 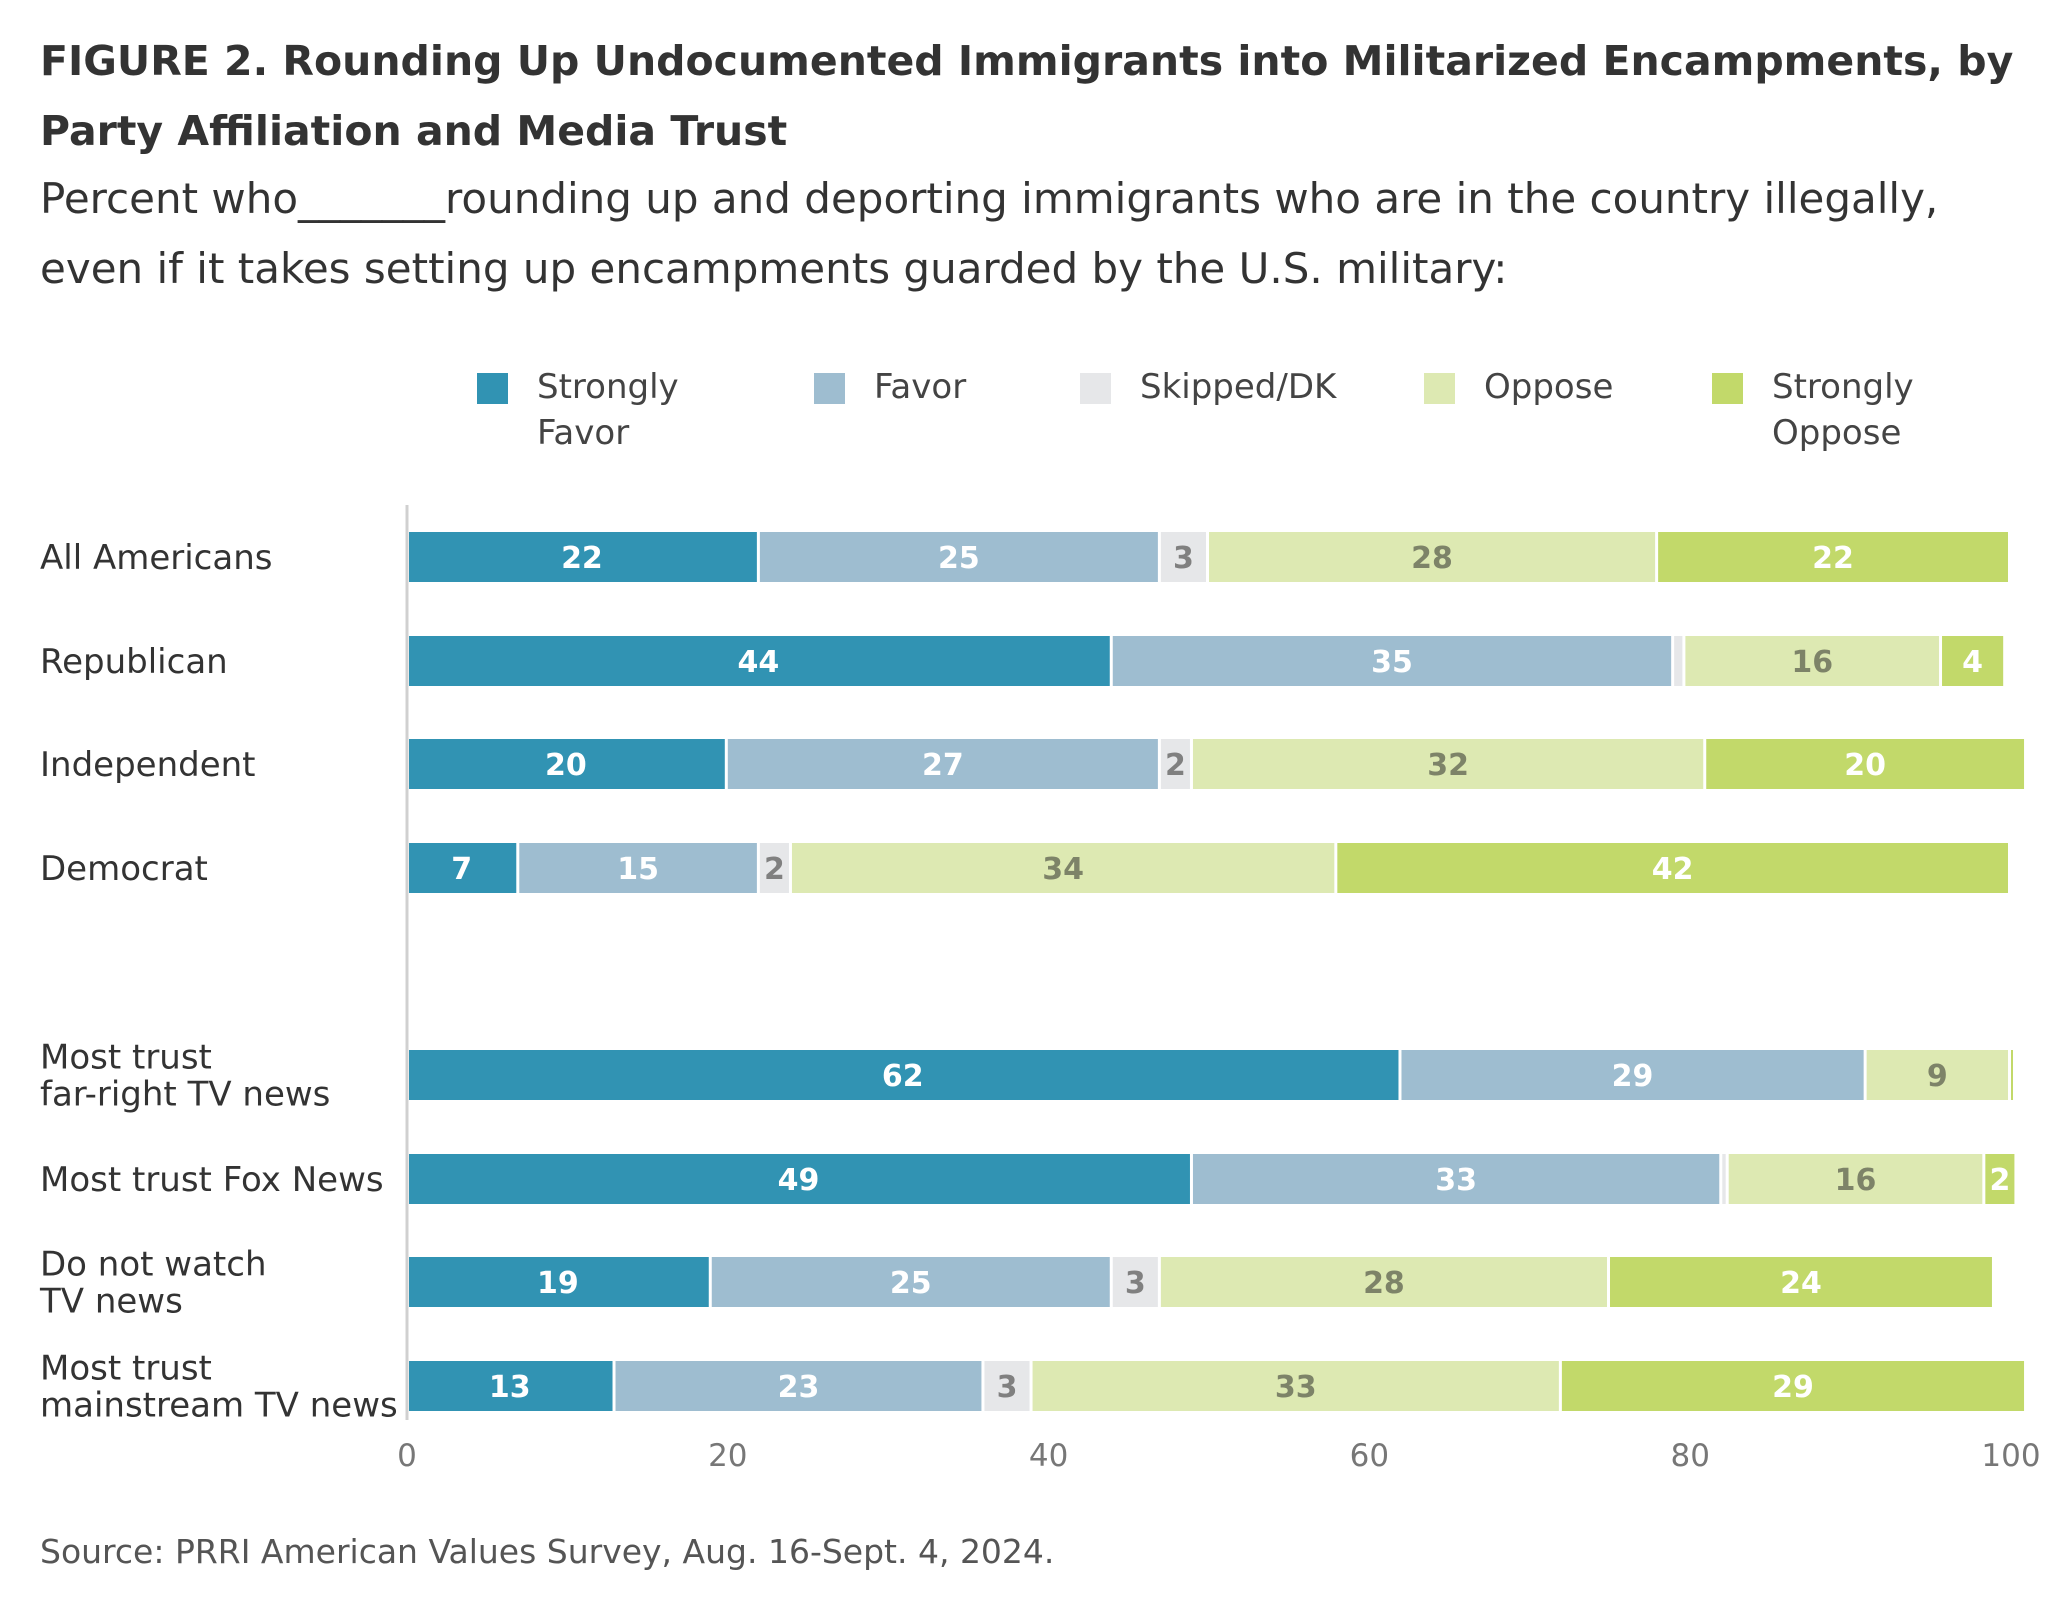 What do you see at coordinates (1937, 1076) in the screenshot?
I see `data-label: 9` at bounding box center [1937, 1076].